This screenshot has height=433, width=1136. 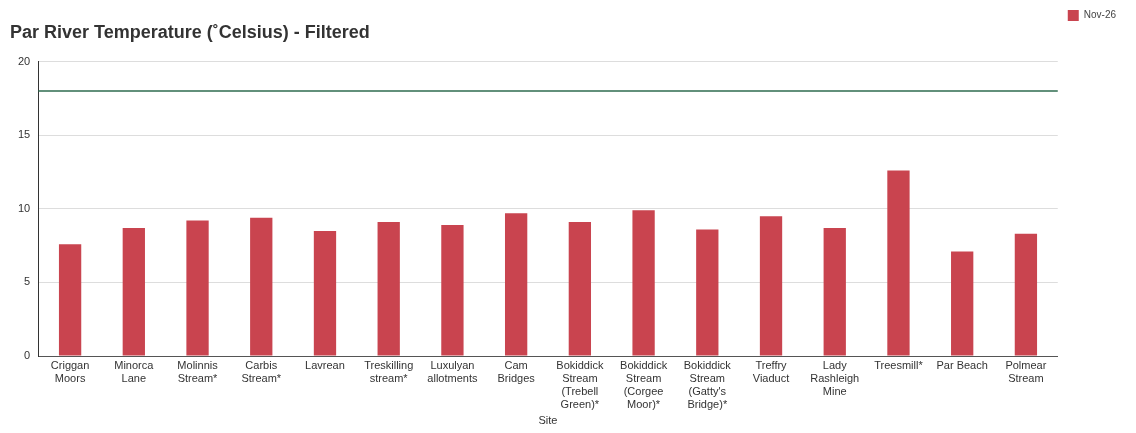 I want to click on legend-label: Nov-26, so click(x=1100, y=15).